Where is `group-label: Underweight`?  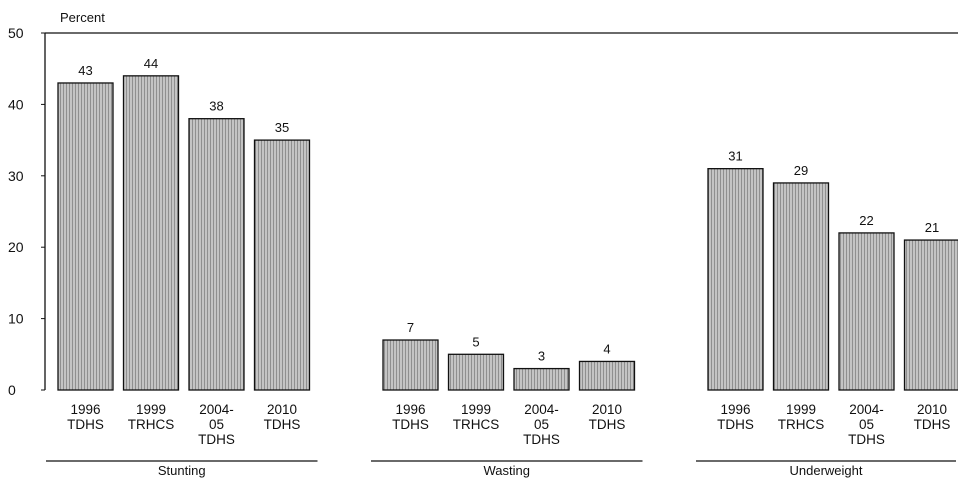 group-label: Underweight is located at coordinates (826, 470).